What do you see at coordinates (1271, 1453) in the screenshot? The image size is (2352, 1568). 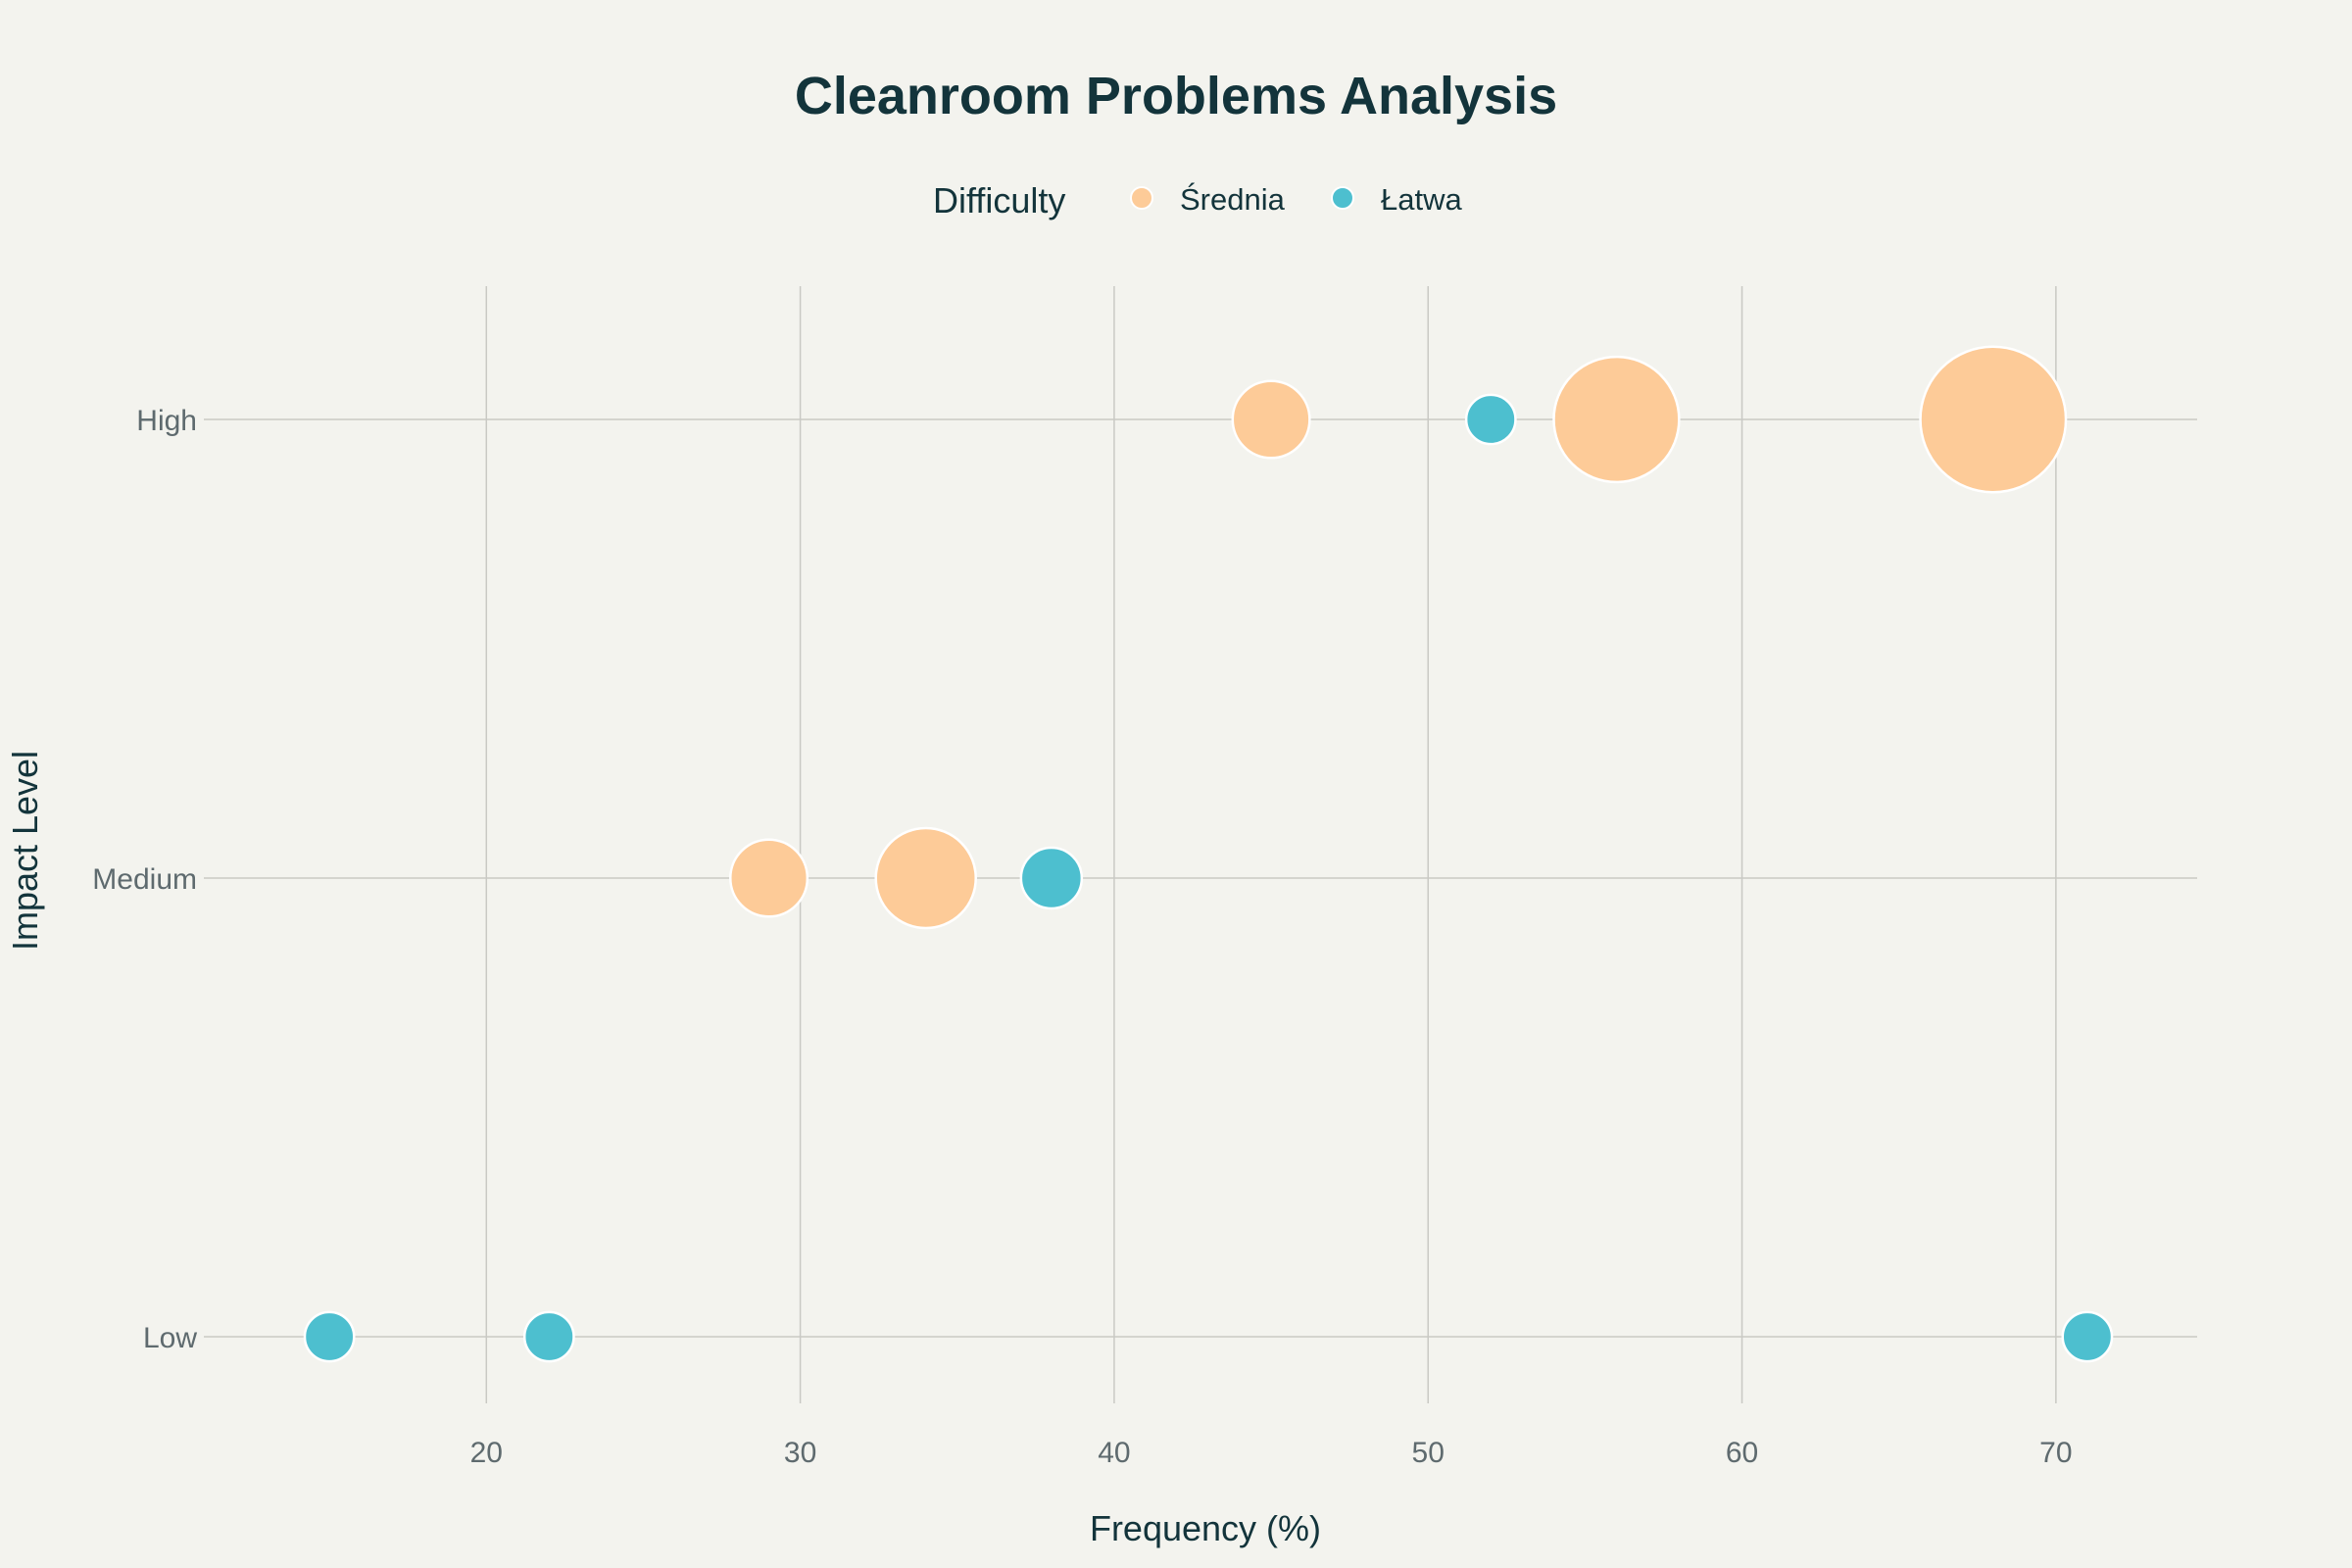 I see `x-axis-ticks: 20 30 40 50 60 70` at bounding box center [1271, 1453].